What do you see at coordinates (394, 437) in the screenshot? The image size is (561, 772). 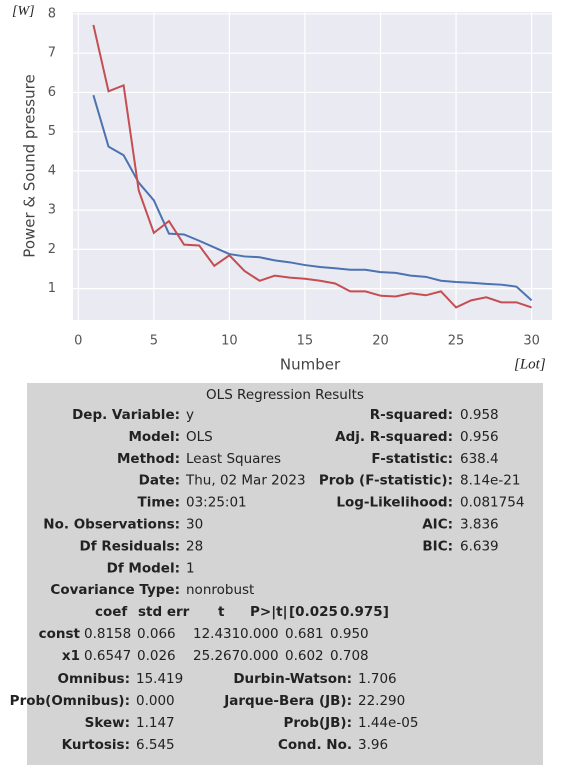 I see `table-text: Adj. R-squared:` at bounding box center [394, 437].